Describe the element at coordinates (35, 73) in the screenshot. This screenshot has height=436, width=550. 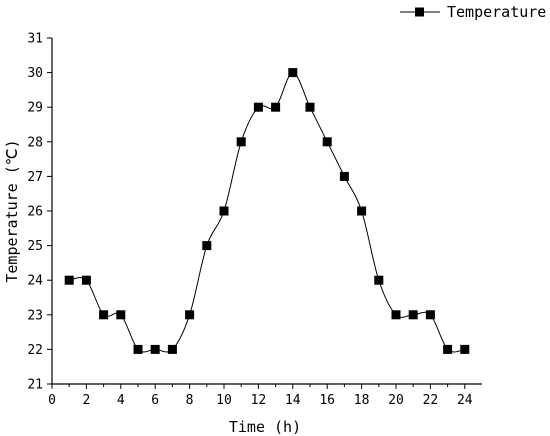
I see `y-tick-label: 30` at that location.